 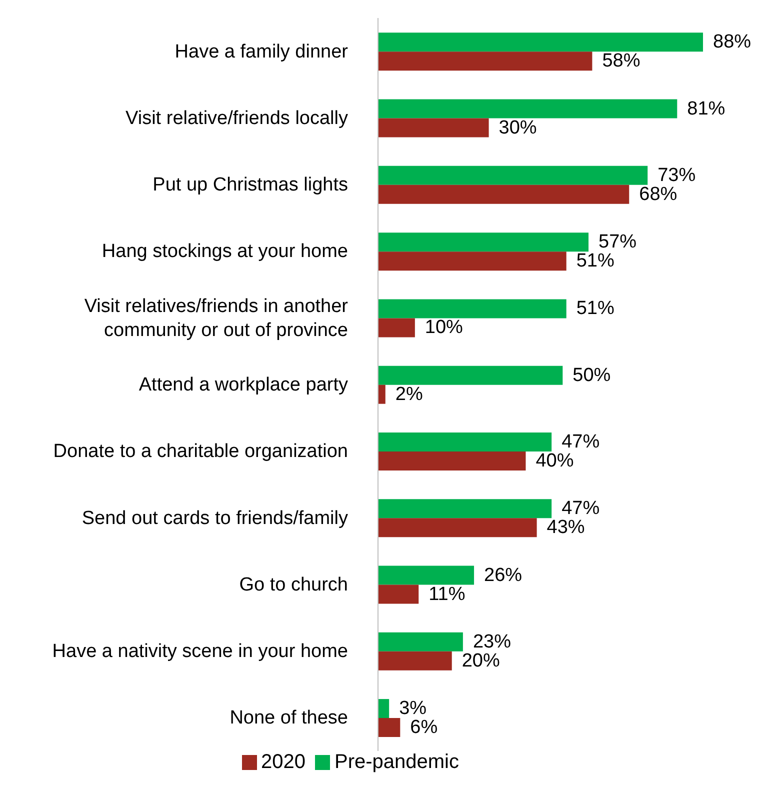 I want to click on y-tick-label: Donate to a charitable organization, so click(x=200, y=451).